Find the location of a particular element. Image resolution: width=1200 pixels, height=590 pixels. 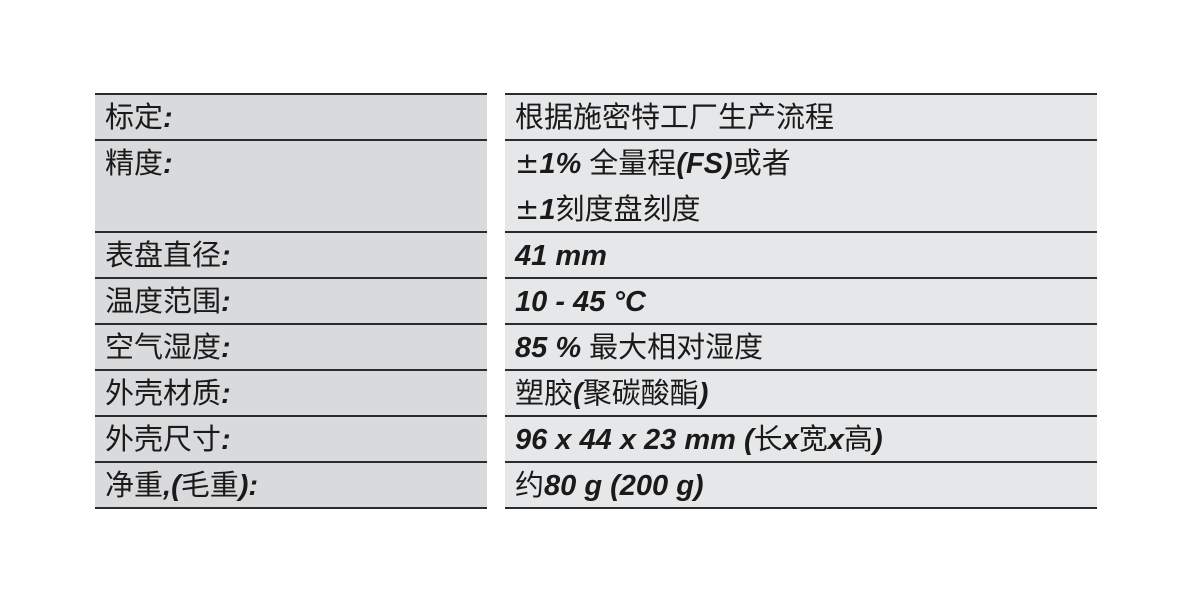

spec-value-cell: ±1% 全量程(FS)或者 ±1刻度盘刻度 is located at coordinates (801, 187).